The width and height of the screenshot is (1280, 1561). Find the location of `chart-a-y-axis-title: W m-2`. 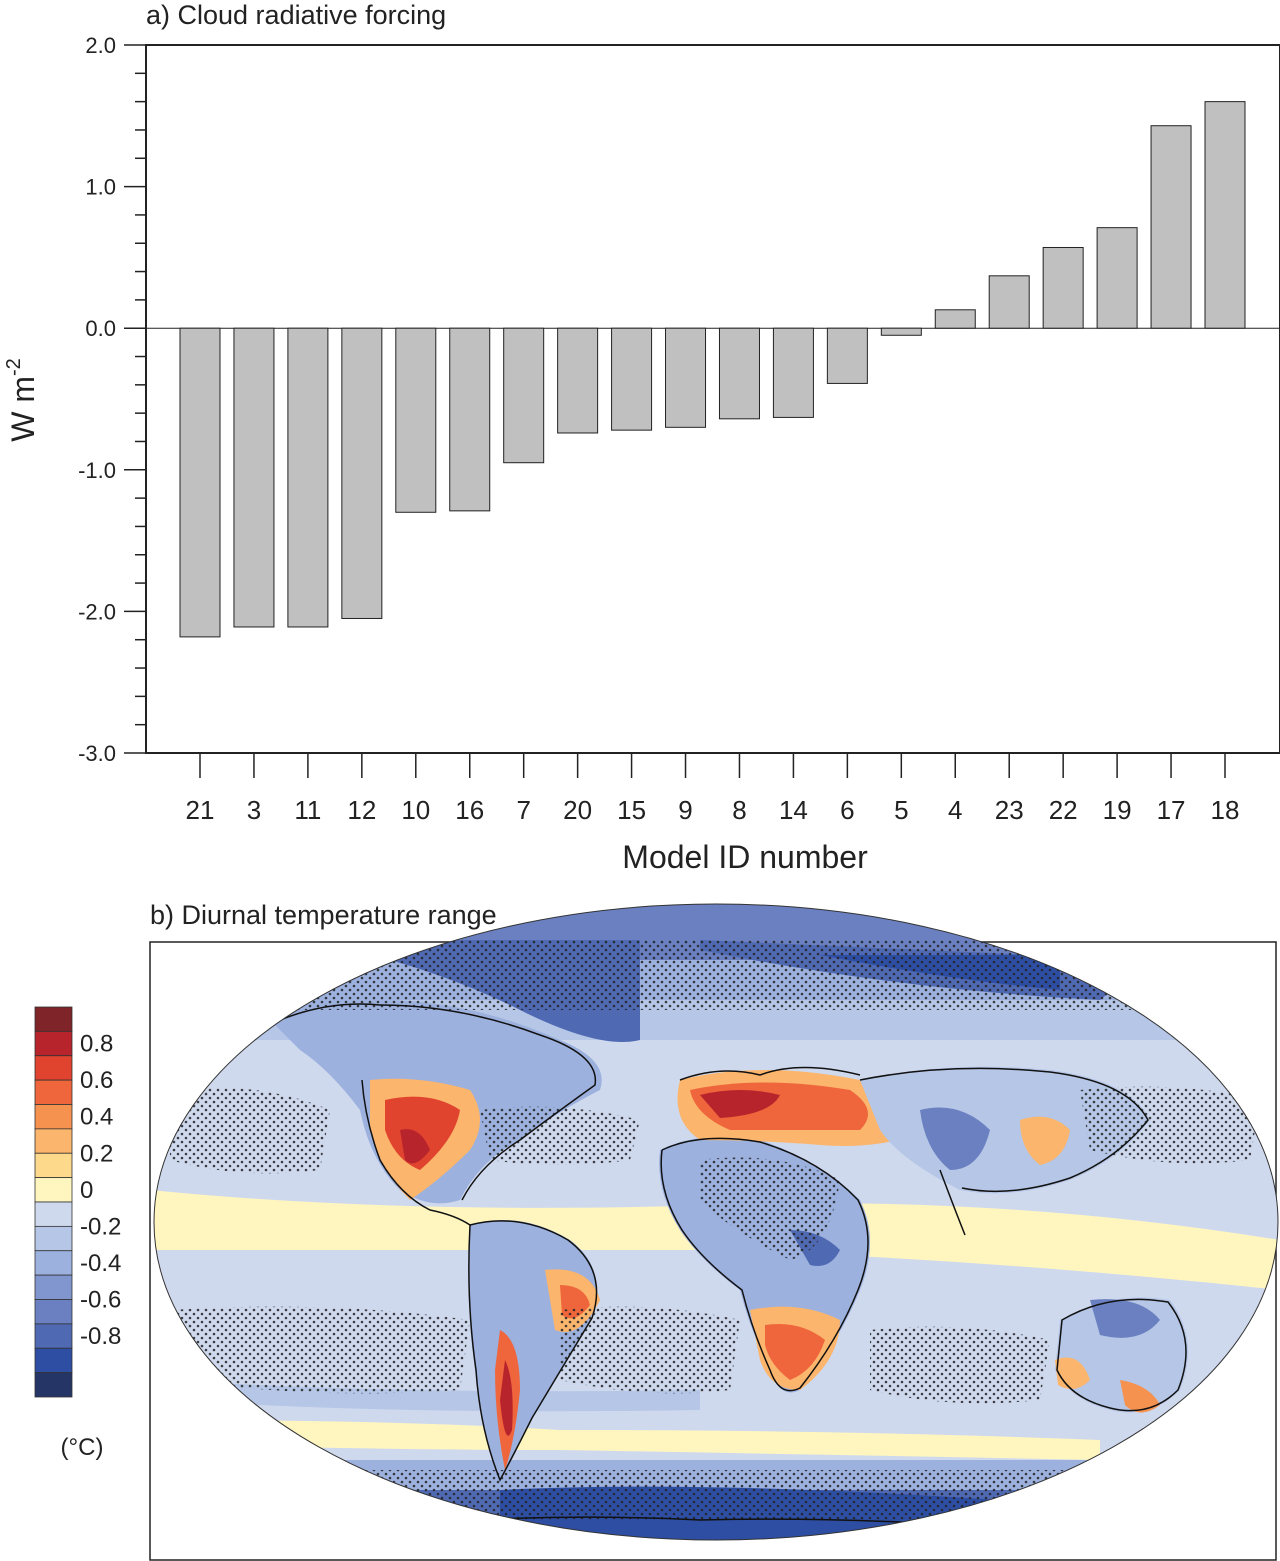

chart-a-y-axis-title: W m-2 is located at coordinates (22, 400).